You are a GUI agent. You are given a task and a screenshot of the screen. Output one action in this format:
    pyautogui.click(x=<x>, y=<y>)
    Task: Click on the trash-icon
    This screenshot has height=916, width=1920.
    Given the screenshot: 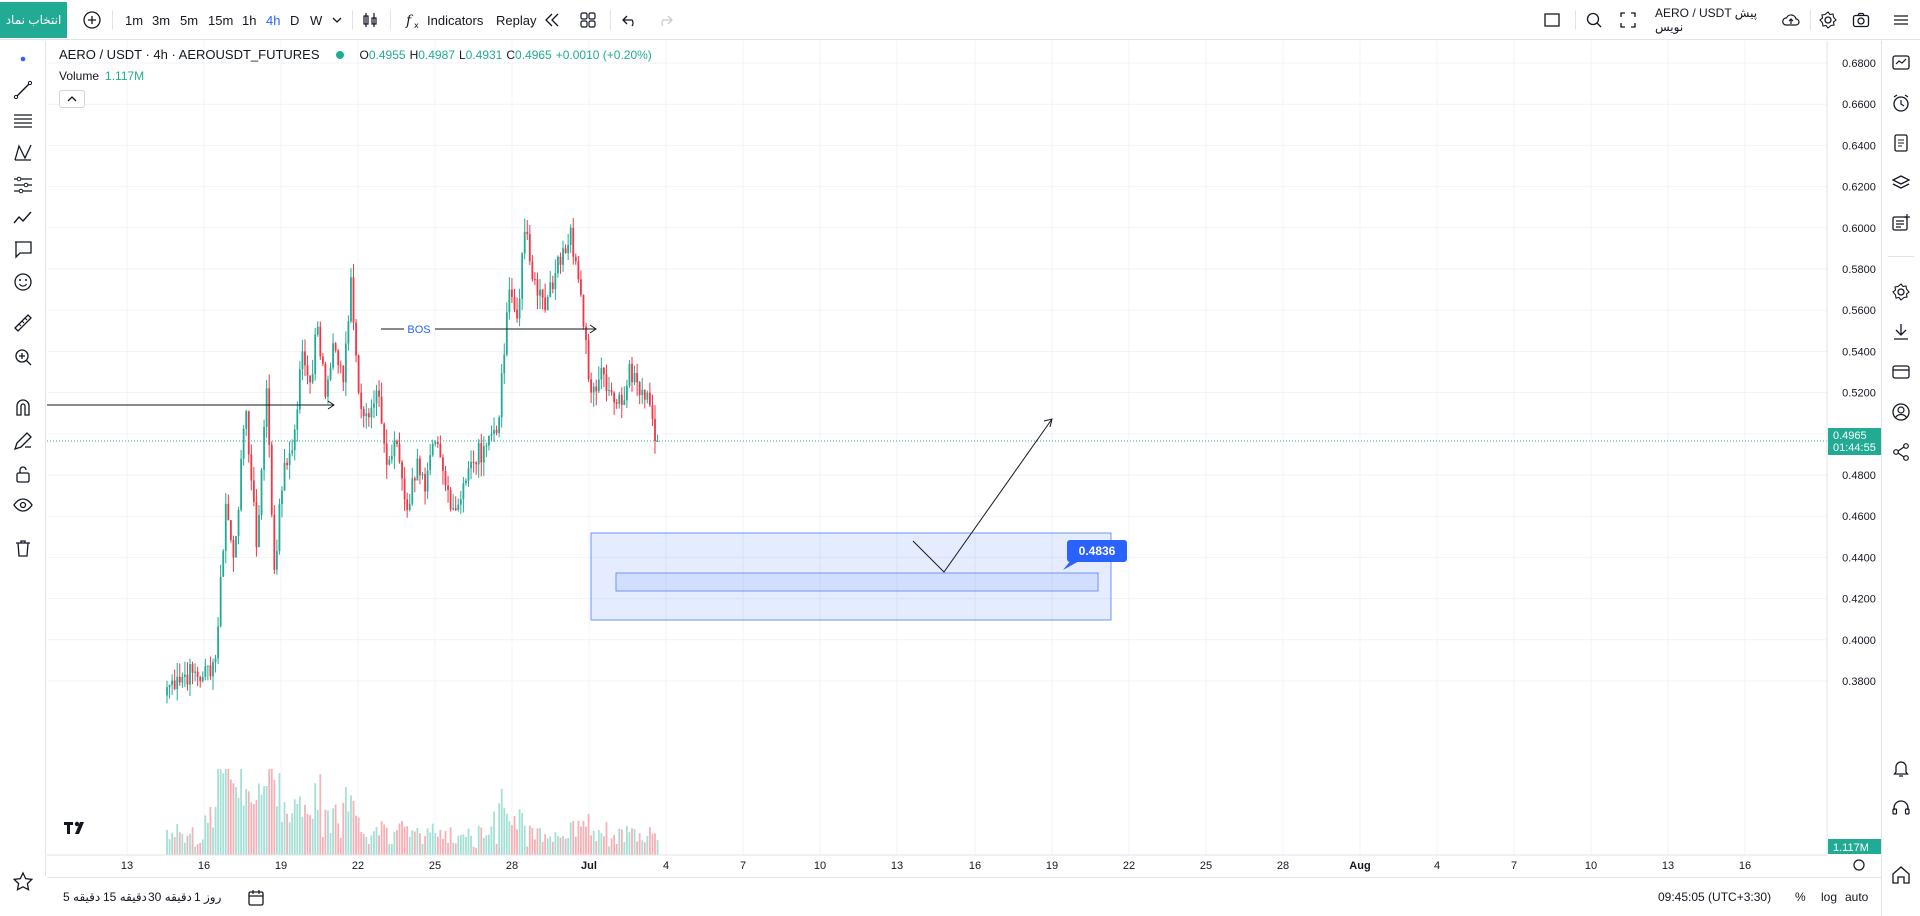 What is the action you would take?
    pyautogui.click(x=23, y=548)
    